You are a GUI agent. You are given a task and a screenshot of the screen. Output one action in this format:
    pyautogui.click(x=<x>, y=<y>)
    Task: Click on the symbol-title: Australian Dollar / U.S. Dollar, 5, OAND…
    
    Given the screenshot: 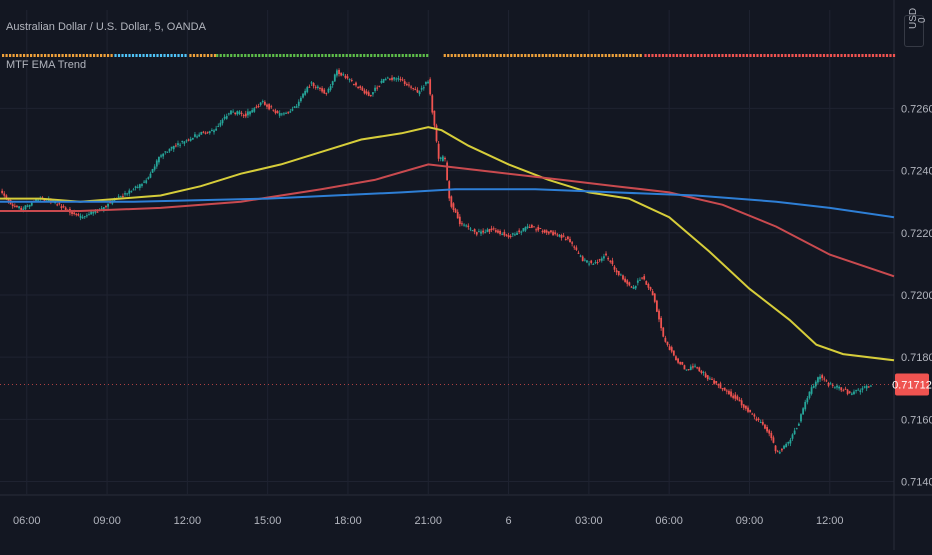 What is the action you would take?
    pyautogui.click(x=106, y=27)
    